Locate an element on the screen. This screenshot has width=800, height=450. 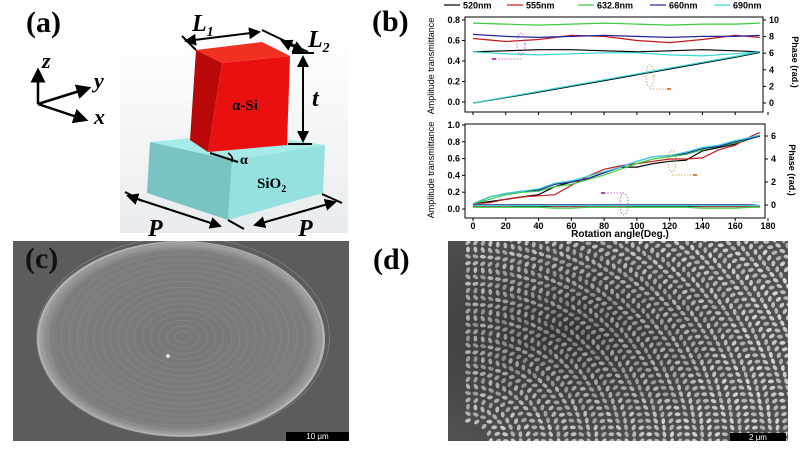
axis-label-x: x is located at coordinates (99, 116).